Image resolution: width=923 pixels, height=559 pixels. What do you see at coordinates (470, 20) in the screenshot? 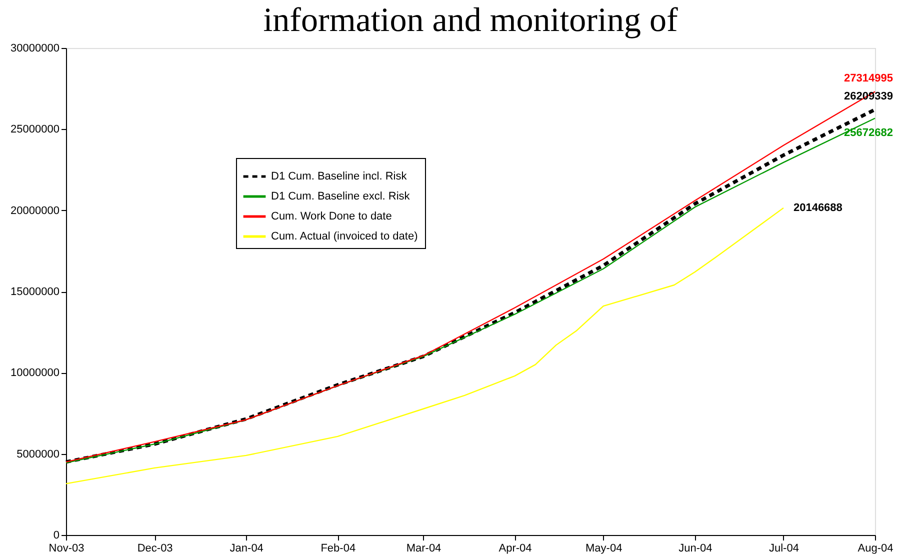
I see `chart-title: information and monitoring of` at bounding box center [470, 20].